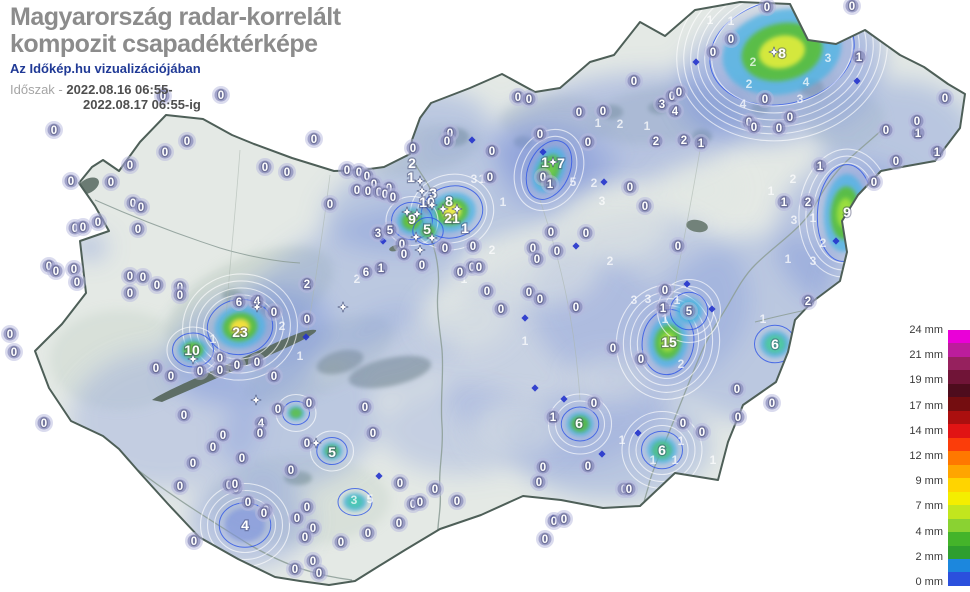 This screenshot has height=592, width=970. I want to click on lake-tisza, so click(697, 226).